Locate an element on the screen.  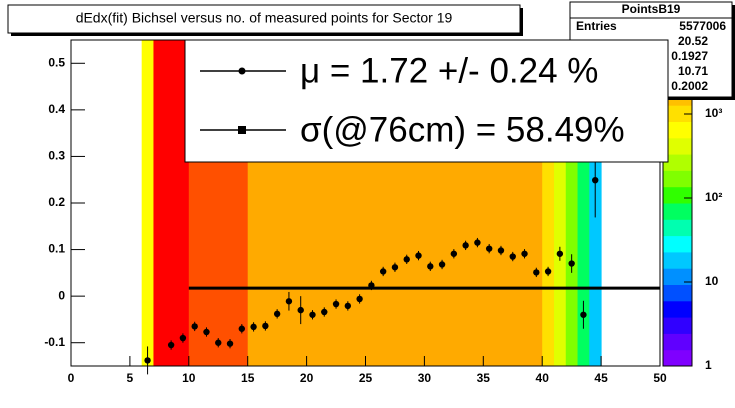
x-tick-label: 0 is located at coordinates (71, 378).